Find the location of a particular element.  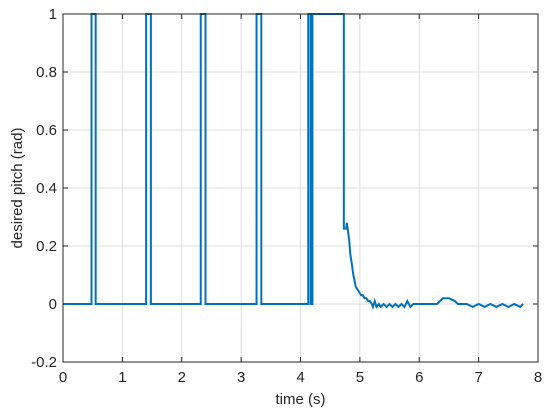

x-tick-label: 0 is located at coordinates (63, 377).